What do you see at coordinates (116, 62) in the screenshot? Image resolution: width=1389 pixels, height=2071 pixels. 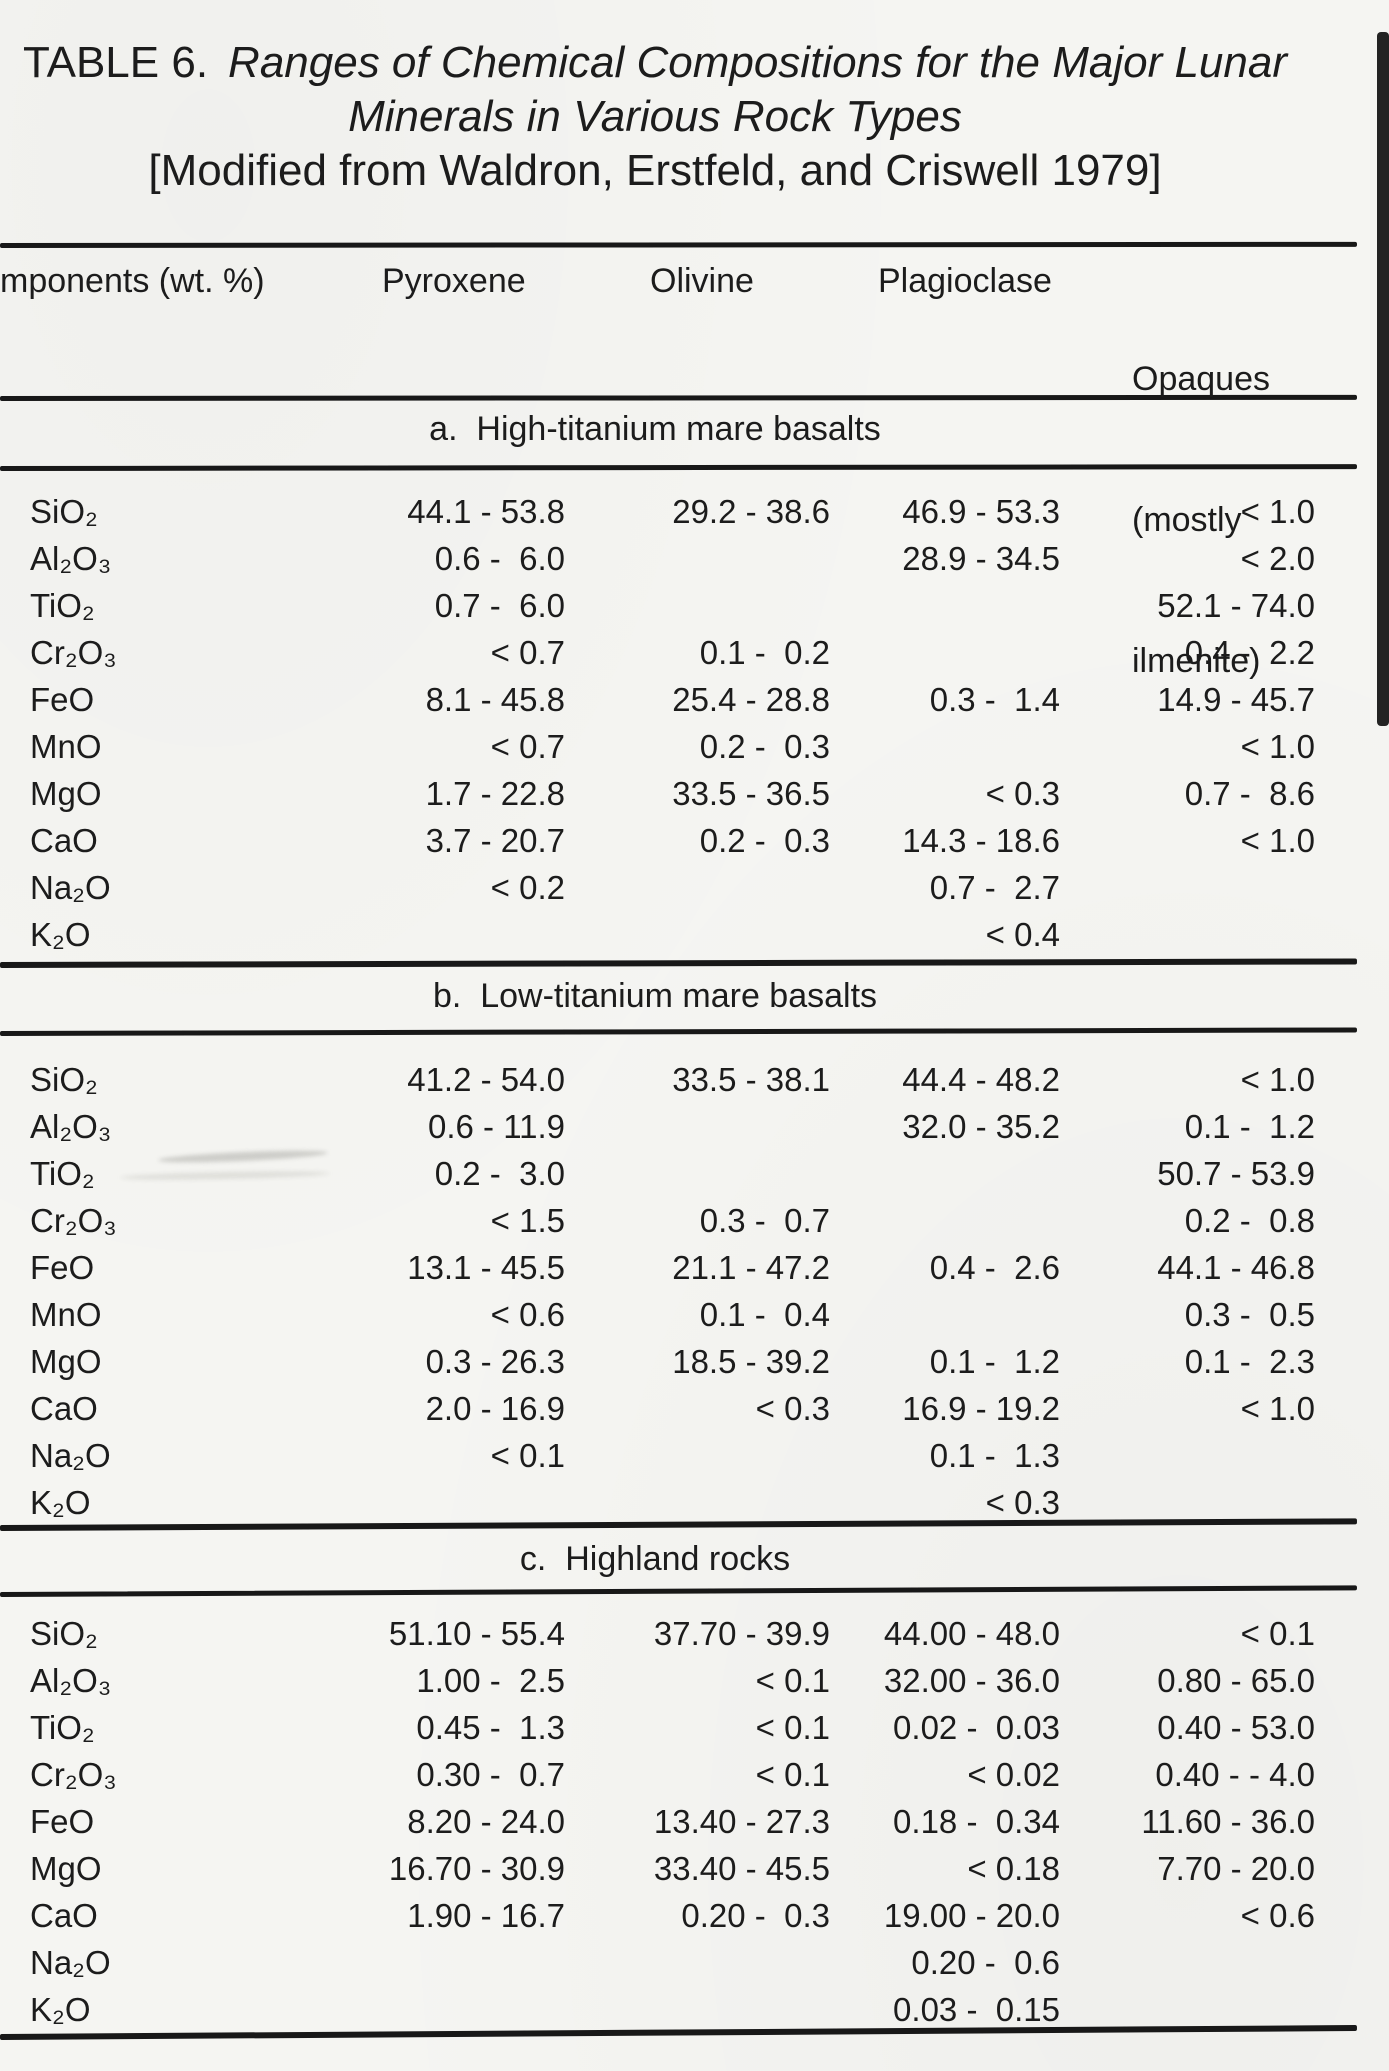 I see `table-number: TABLE 6.` at bounding box center [116, 62].